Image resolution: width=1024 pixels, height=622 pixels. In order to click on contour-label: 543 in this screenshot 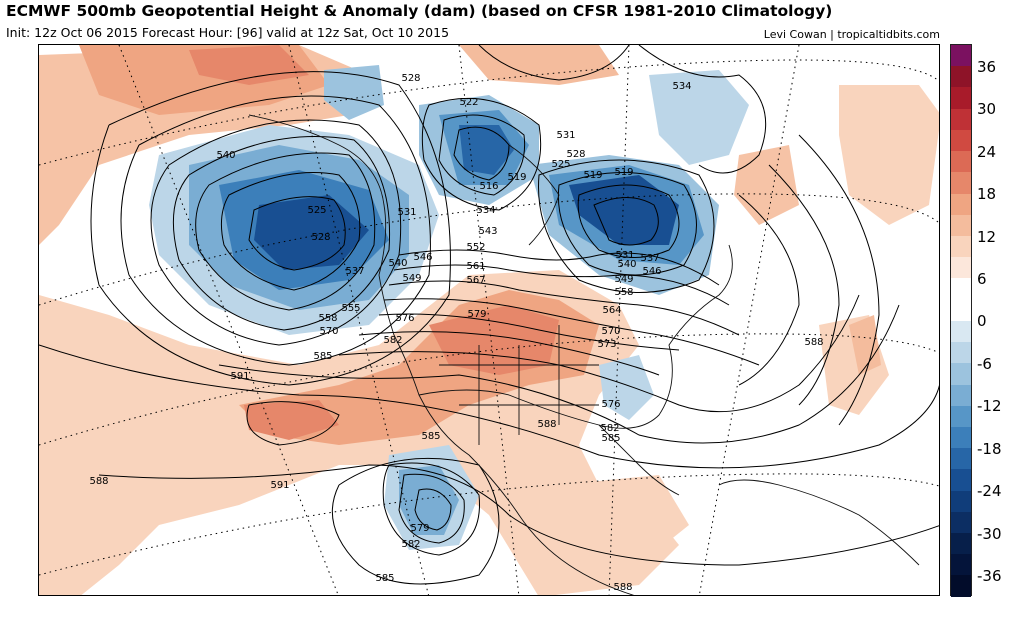, I will do `click(487, 231)`.